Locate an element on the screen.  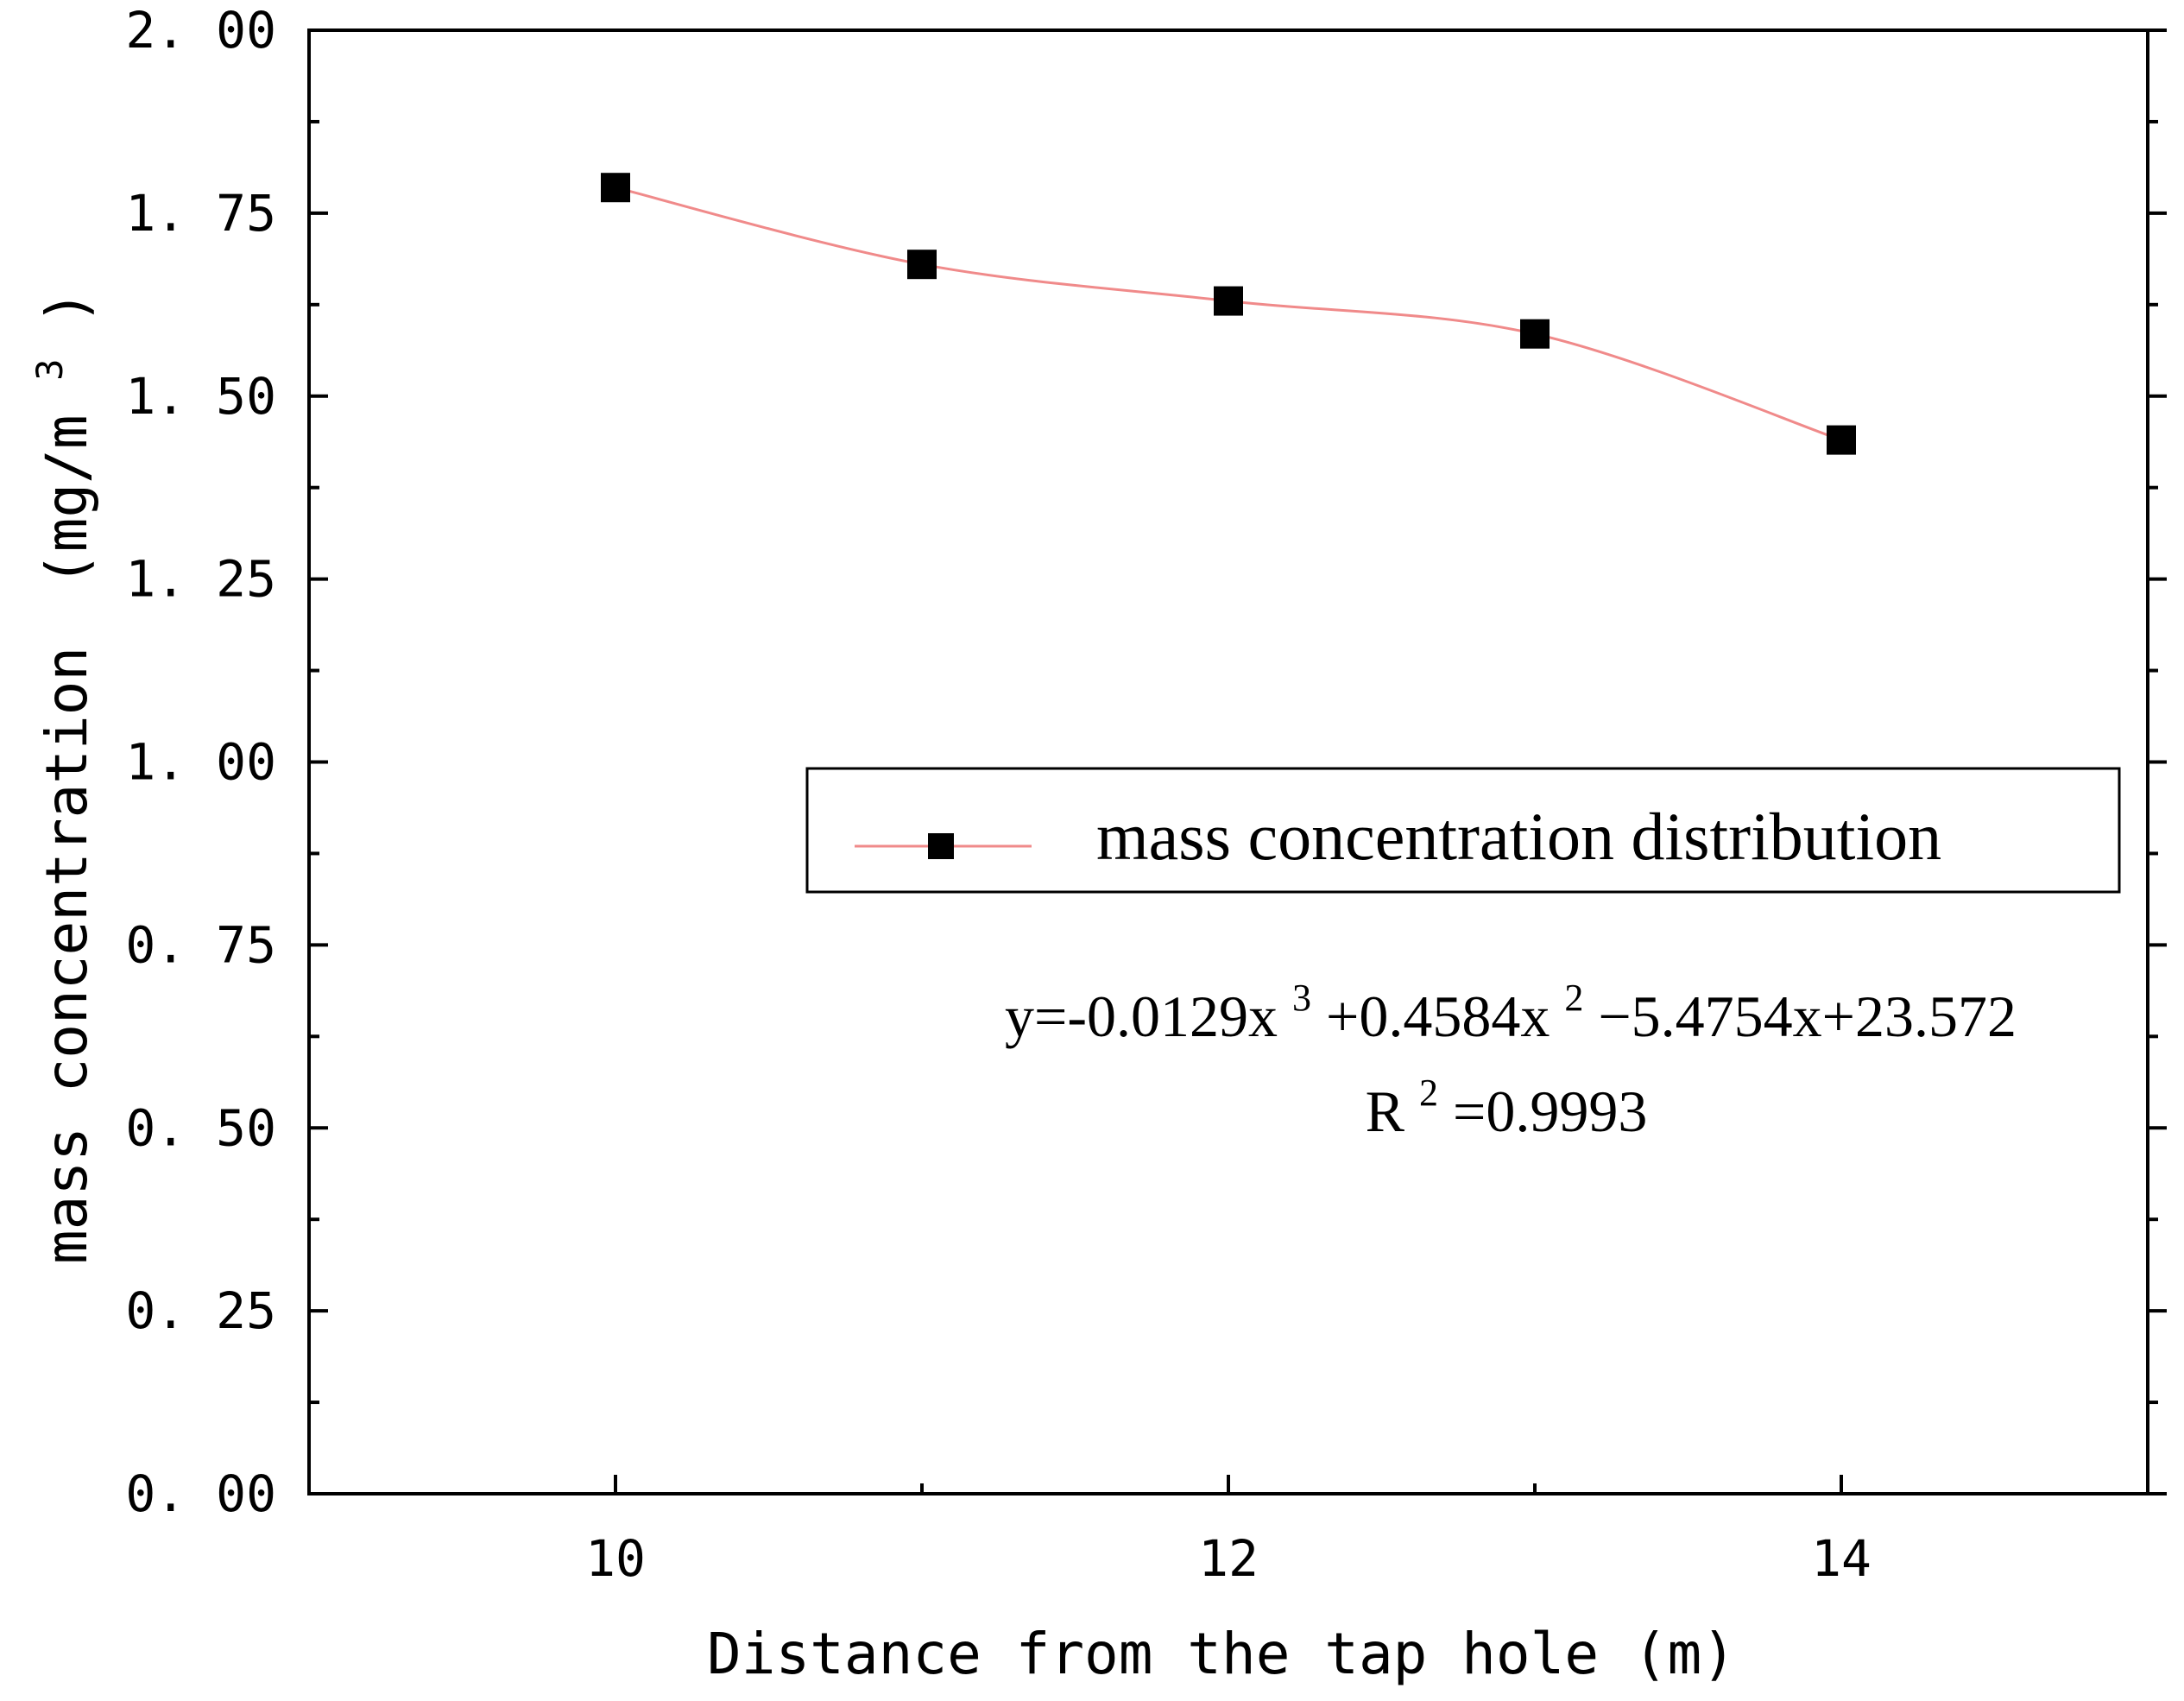
legend-box is located at coordinates (1463, 830).